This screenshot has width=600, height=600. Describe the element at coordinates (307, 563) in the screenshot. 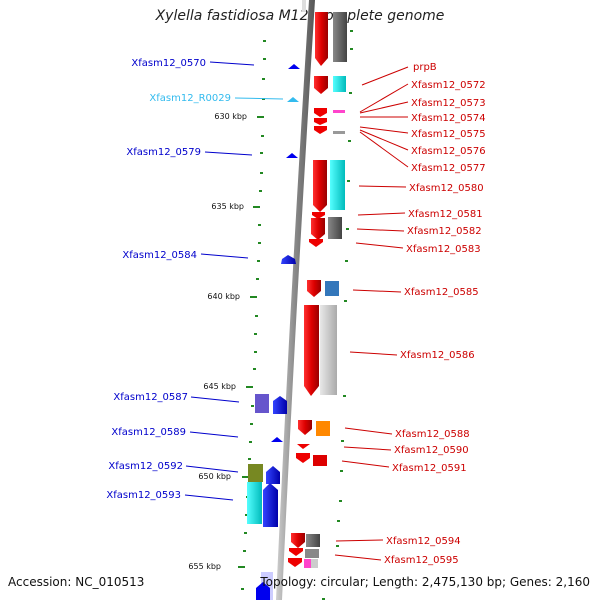

I see `gene-bottom-pink` at that location.